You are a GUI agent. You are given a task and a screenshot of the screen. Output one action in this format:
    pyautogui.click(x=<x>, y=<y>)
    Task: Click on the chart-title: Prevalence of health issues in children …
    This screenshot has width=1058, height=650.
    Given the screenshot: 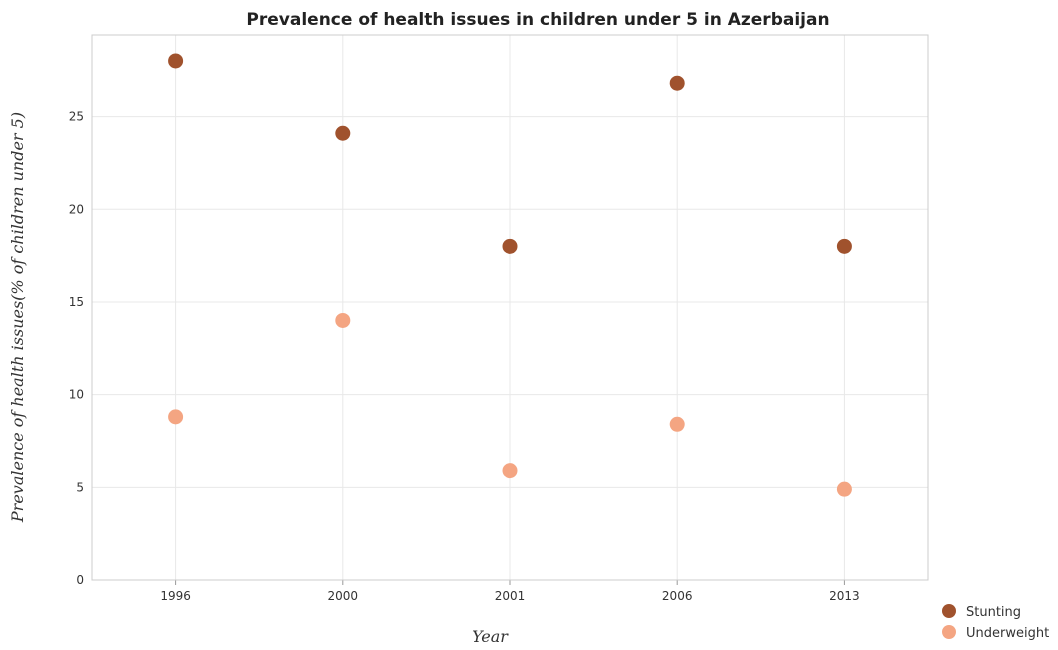 What is the action you would take?
    pyautogui.click(x=537, y=20)
    